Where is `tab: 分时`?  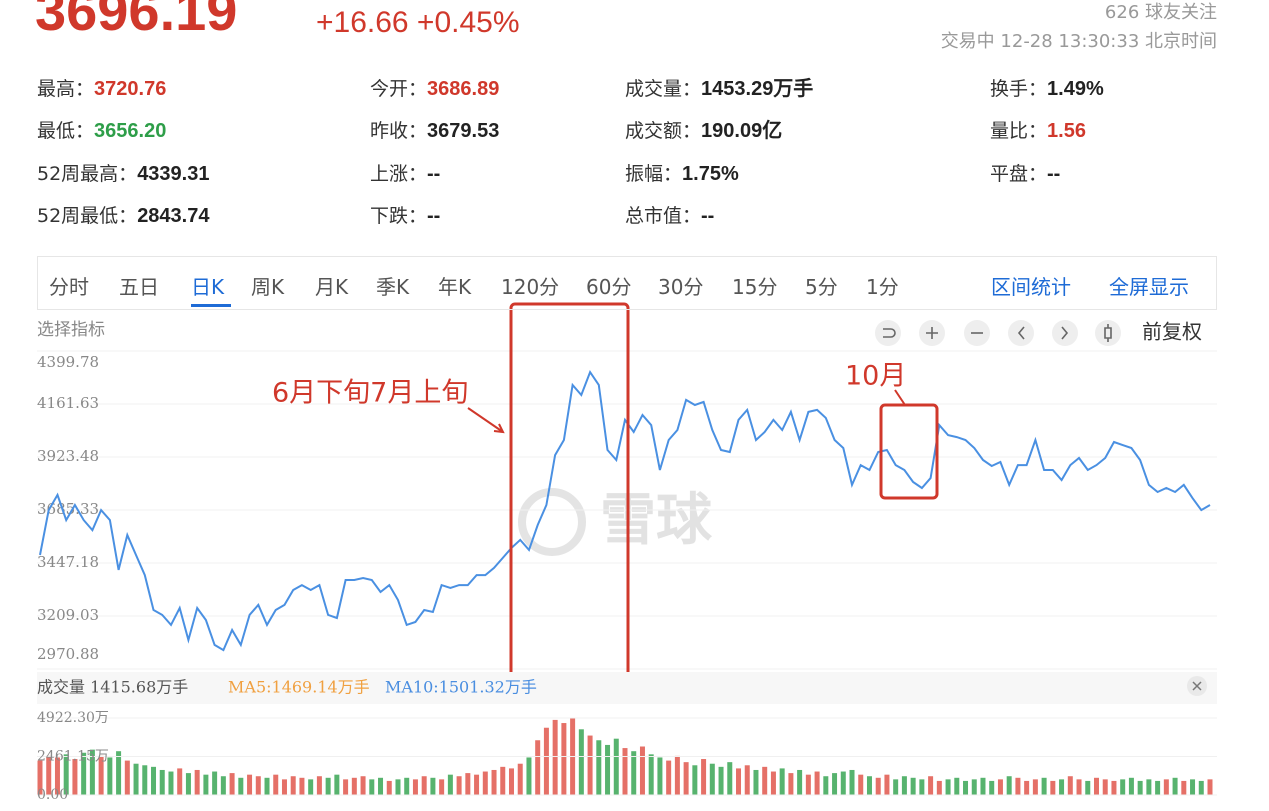
tab: 分时 is located at coordinates (69, 287).